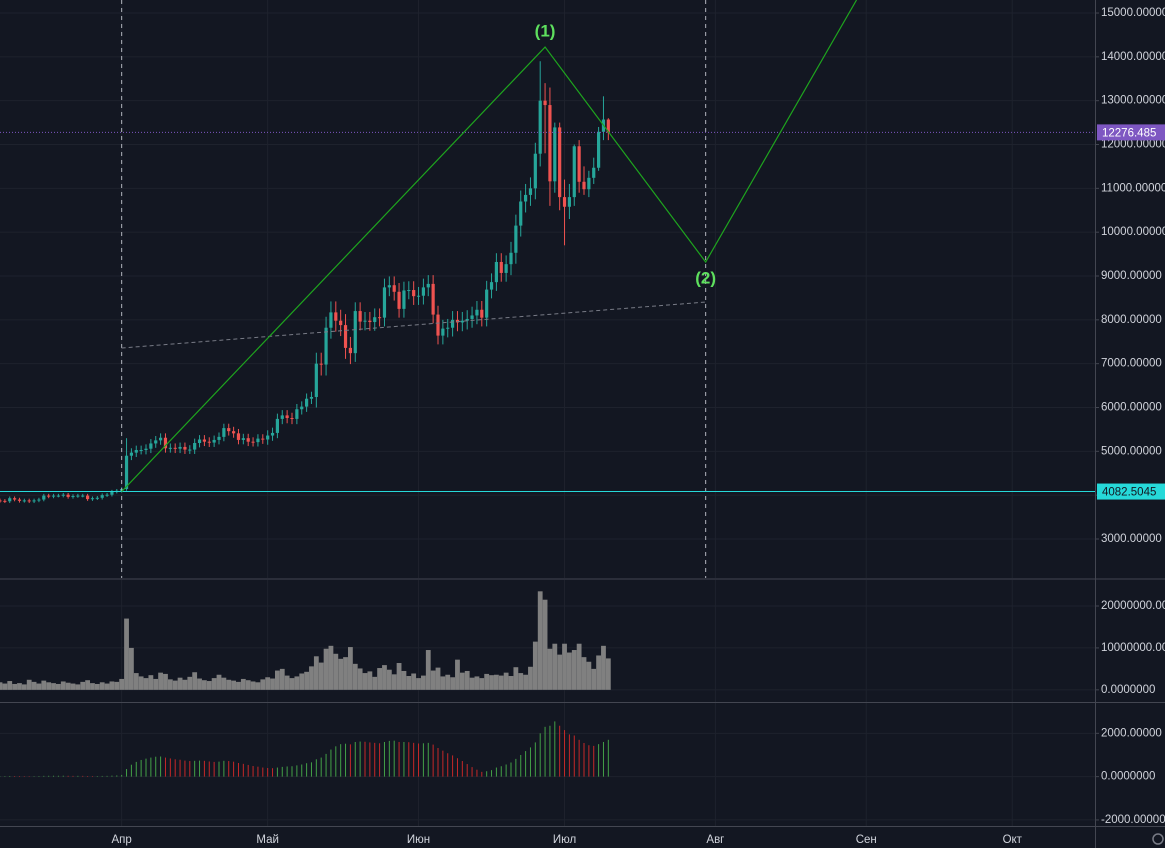 The height and width of the screenshot is (848, 1165). Describe the element at coordinates (1131, 132) in the screenshot. I see `price-line-label-box` at that location.